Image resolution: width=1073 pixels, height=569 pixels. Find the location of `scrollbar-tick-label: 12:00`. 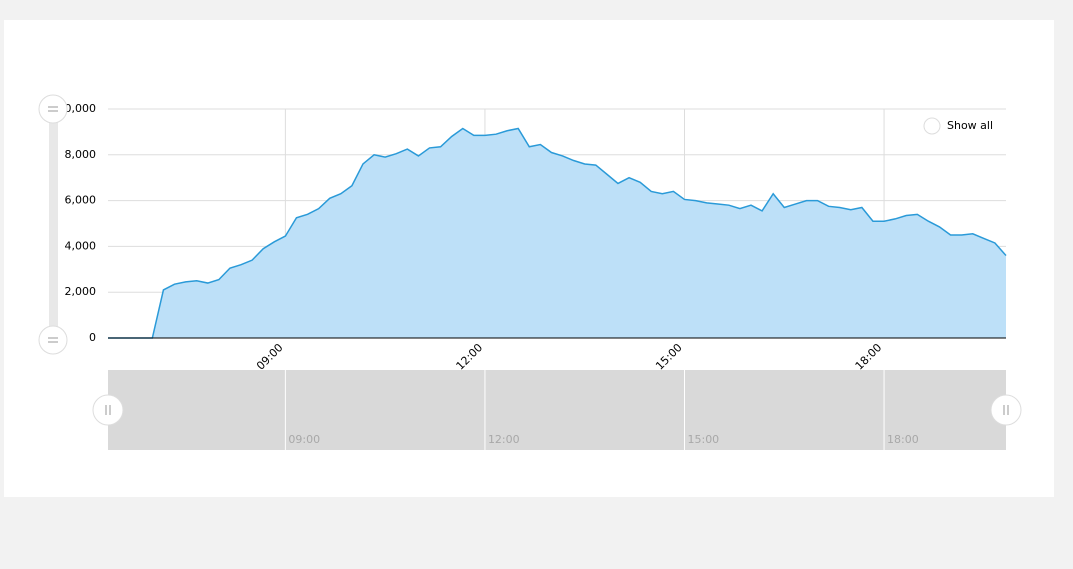

scrollbar-tick-label: 12:00 is located at coordinates (504, 439).